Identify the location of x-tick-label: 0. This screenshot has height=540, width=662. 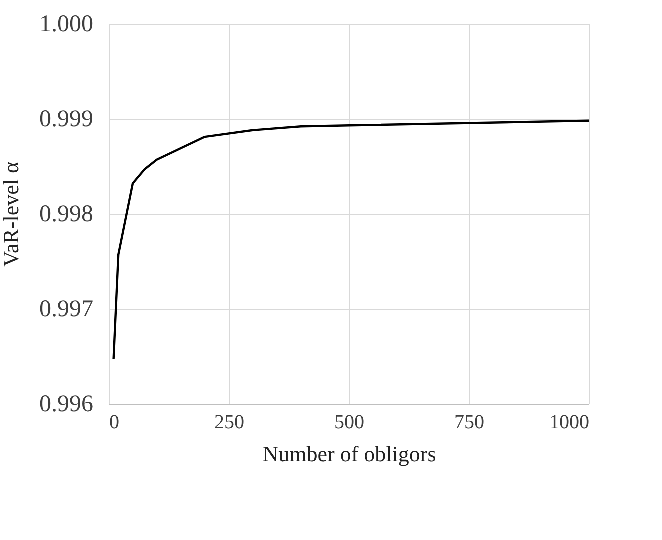
(115, 423).